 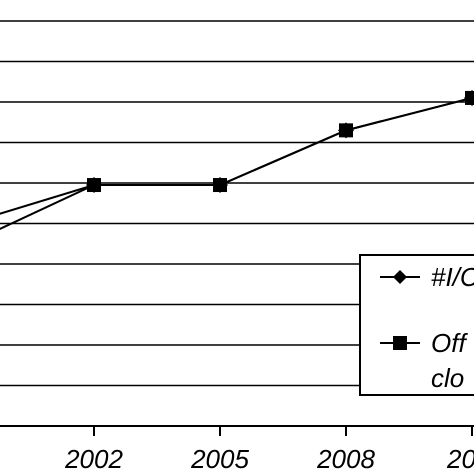 What do you see at coordinates (447, 378) in the screenshot?
I see `legend-label-series-2-line-2: clo` at bounding box center [447, 378].